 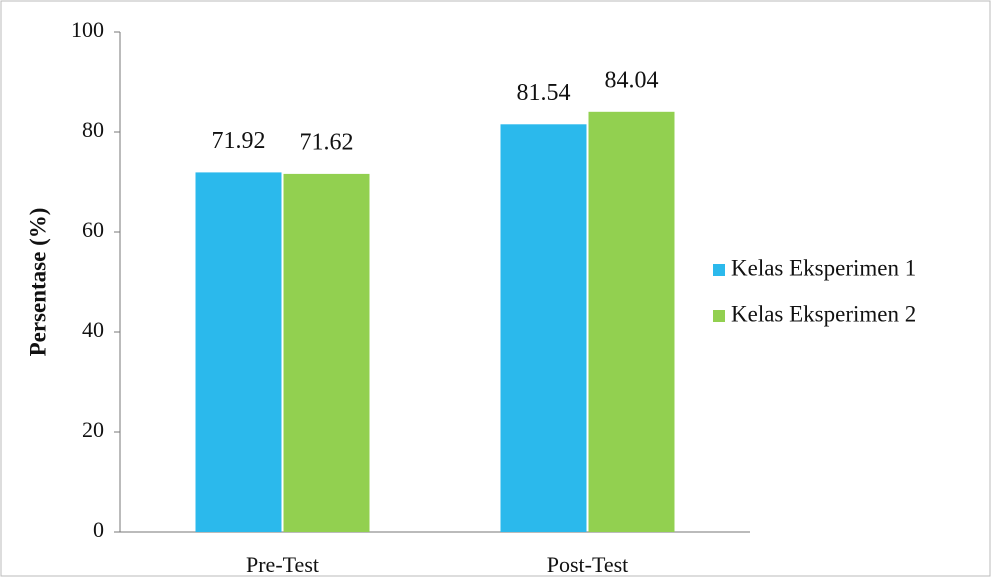 What do you see at coordinates (93, 429) in the screenshot?
I see `y-tick-label: 20` at bounding box center [93, 429].